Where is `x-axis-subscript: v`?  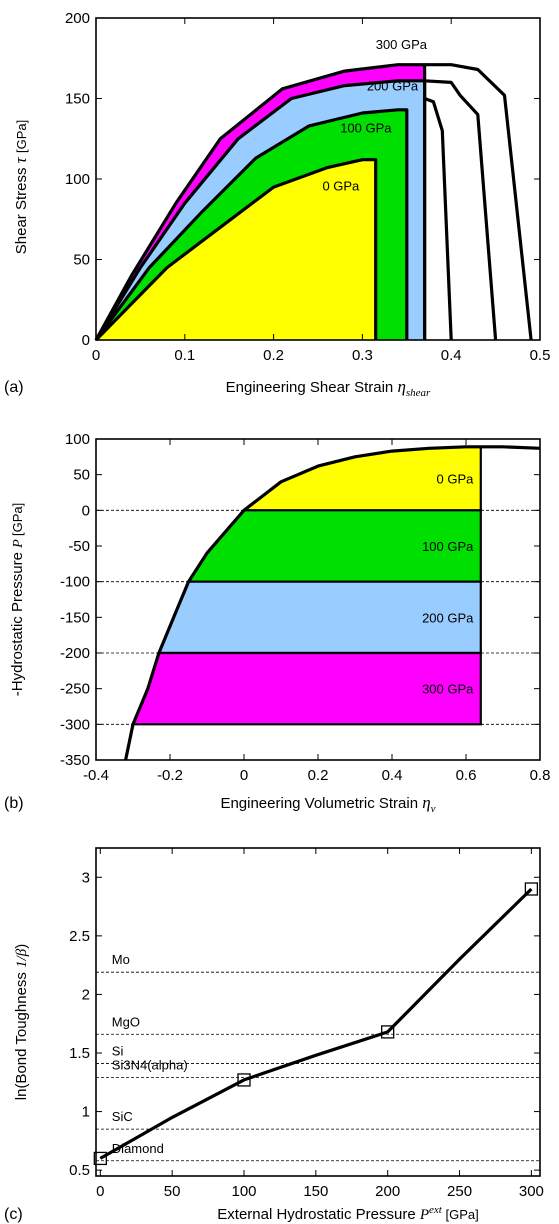
x-axis-subscript: v is located at coordinates (433, 809).